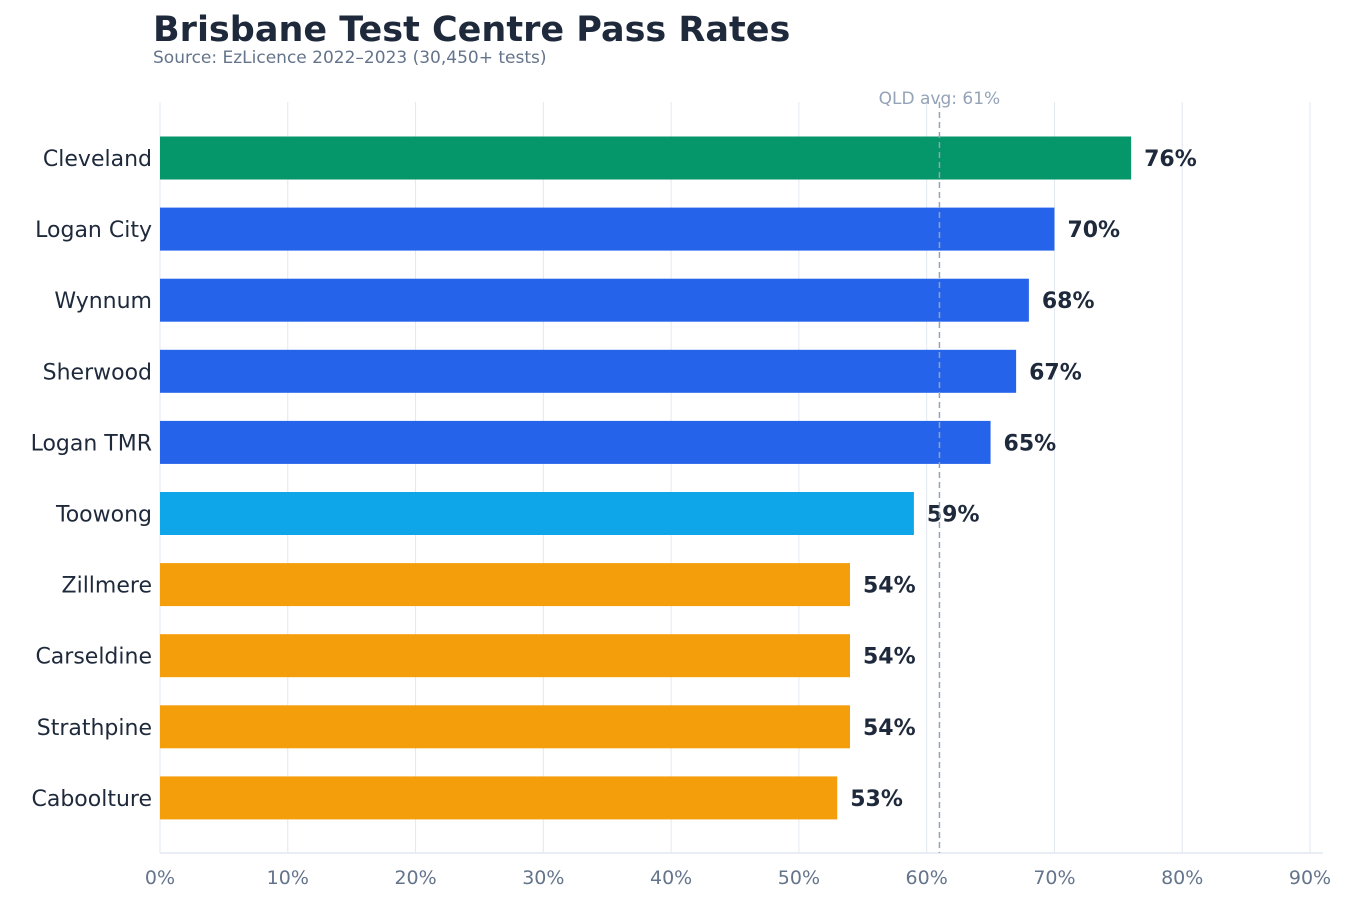 Image resolution: width=1348 pixels, height=903 pixels. Describe the element at coordinates (97, 372) in the screenshot. I see `y-tick-label: Sherwood` at that location.